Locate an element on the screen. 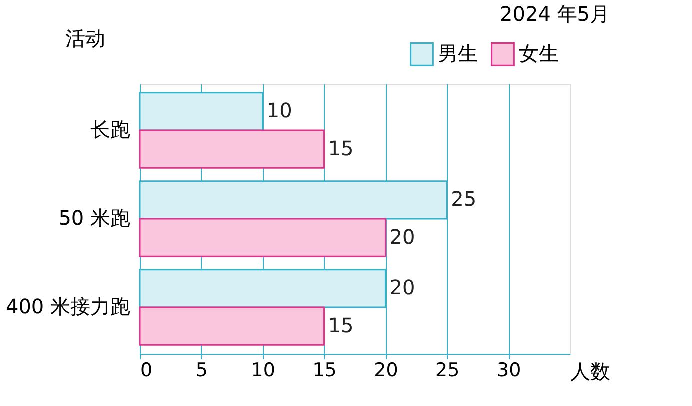 This screenshot has width=692, height=406. x-tick-label: 20 is located at coordinates (386, 371).